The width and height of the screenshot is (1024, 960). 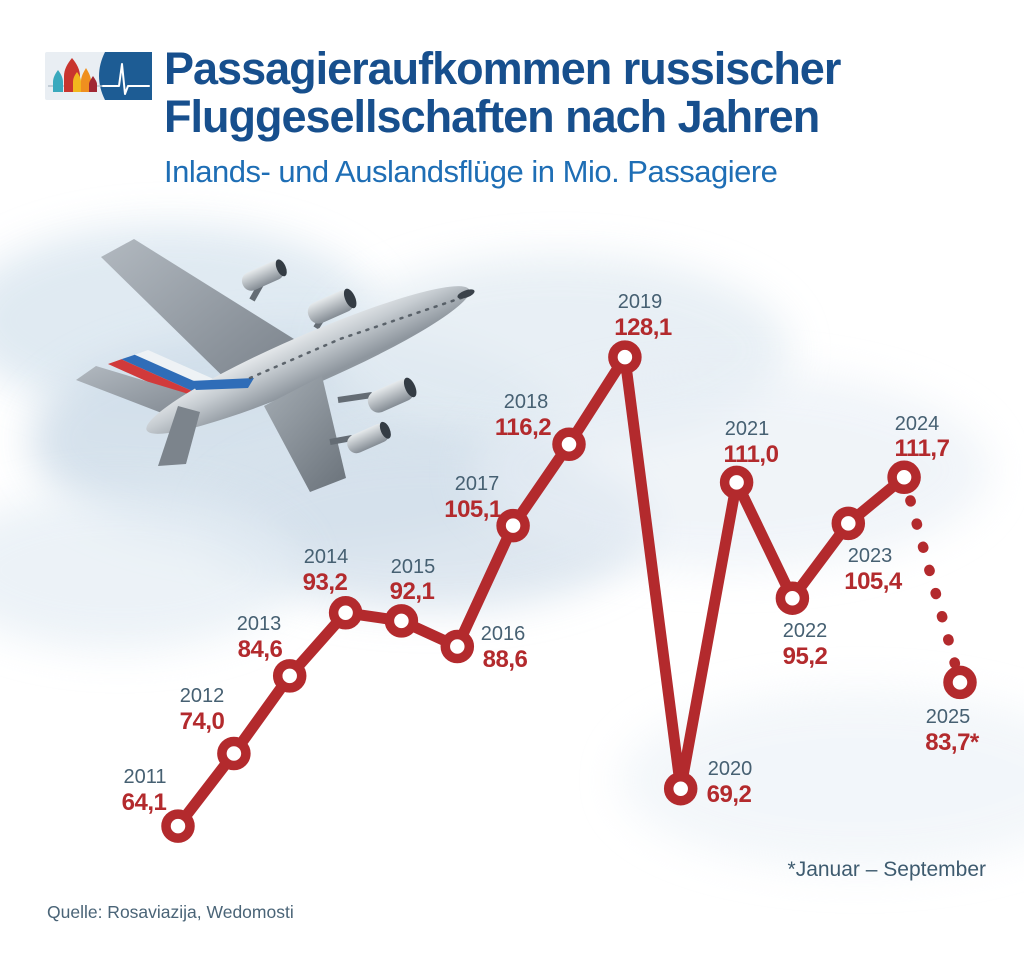 I want to click on year-label-2016: 2016, so click(x=503, y=634).